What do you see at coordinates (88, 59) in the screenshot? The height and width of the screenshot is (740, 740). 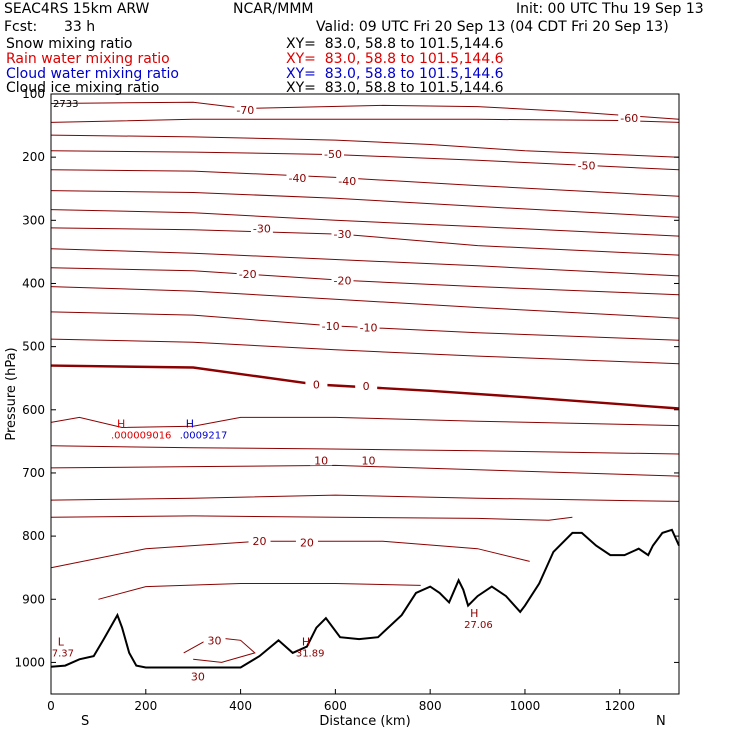 I see `legend-rain-label: Rain water mixing ratio` at bounding box center [88, 59].